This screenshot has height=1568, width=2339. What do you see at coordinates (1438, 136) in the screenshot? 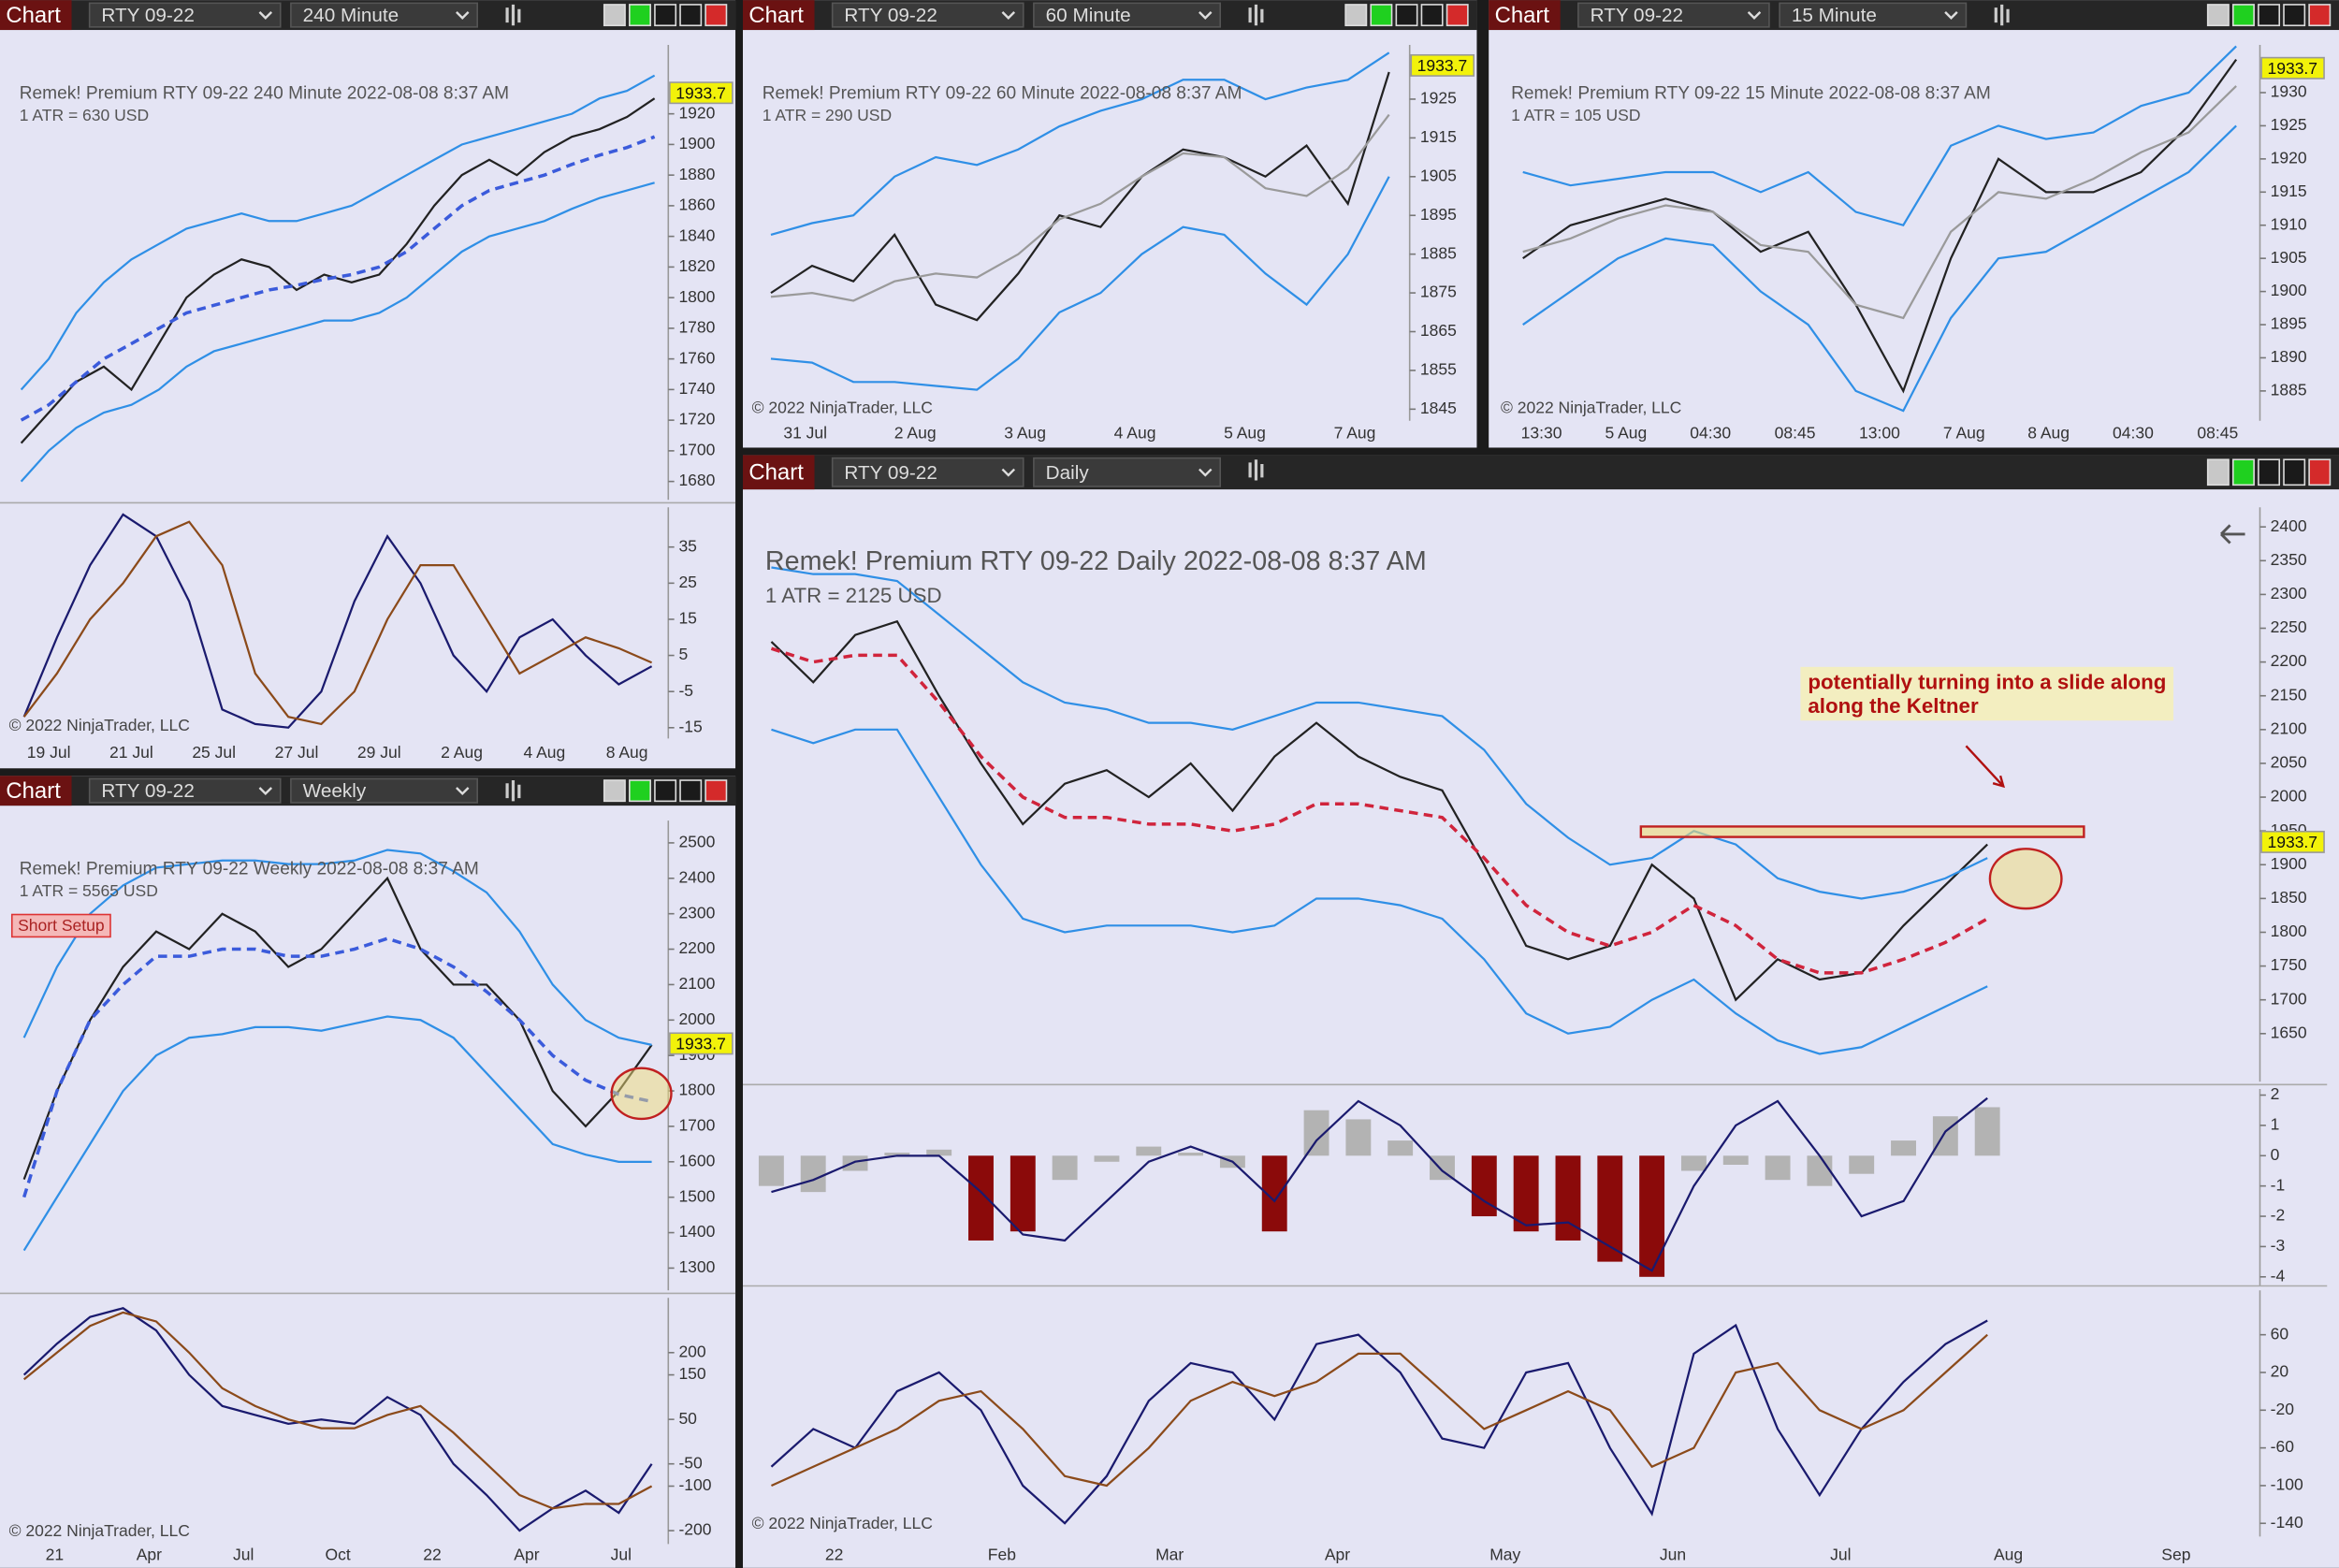
I see `y-tick-label: 1915` at bounding box center [1438, 136].